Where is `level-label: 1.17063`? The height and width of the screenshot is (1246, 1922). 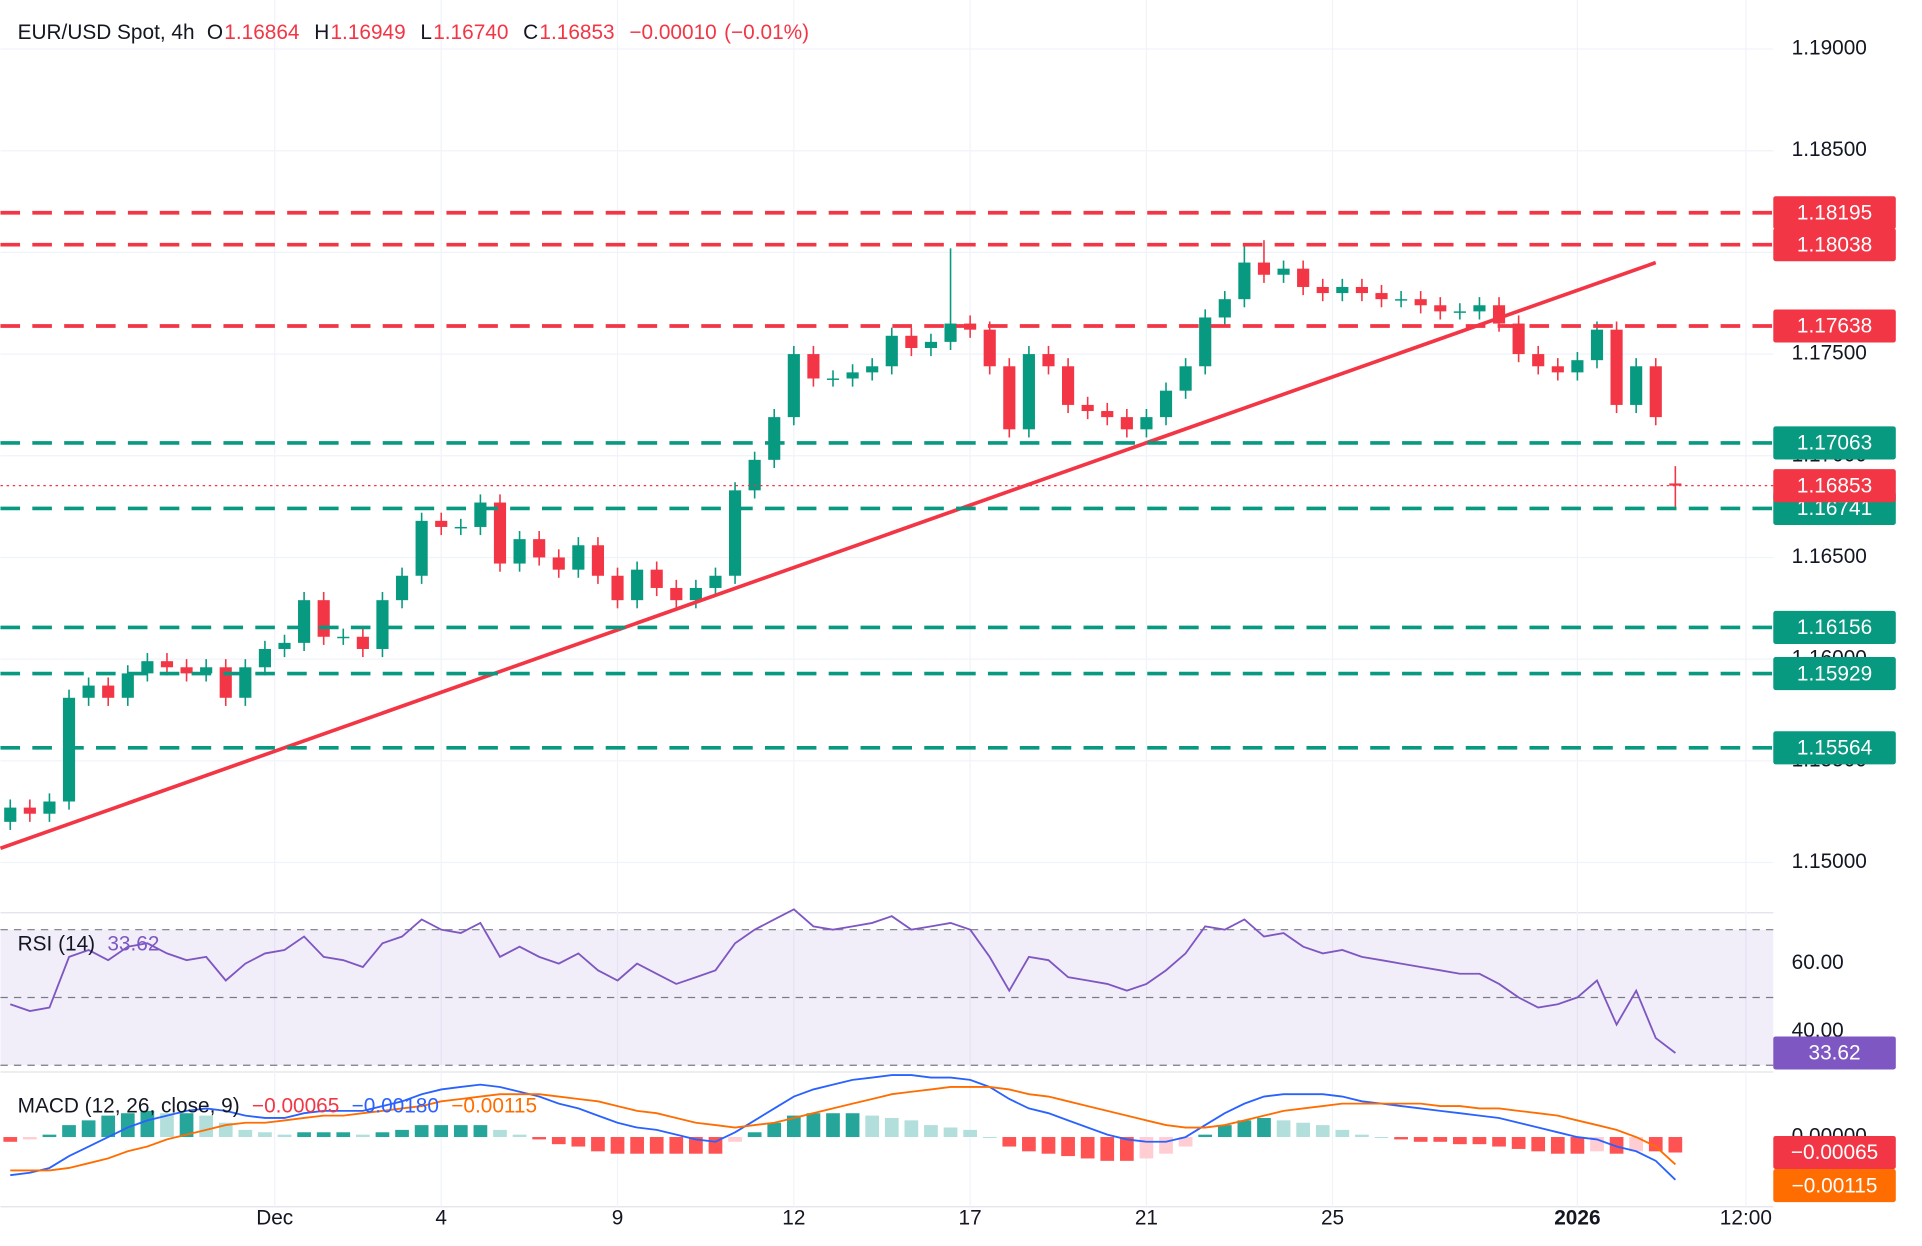
level-label: 1.17063 is located at coordinates (1834, 443).